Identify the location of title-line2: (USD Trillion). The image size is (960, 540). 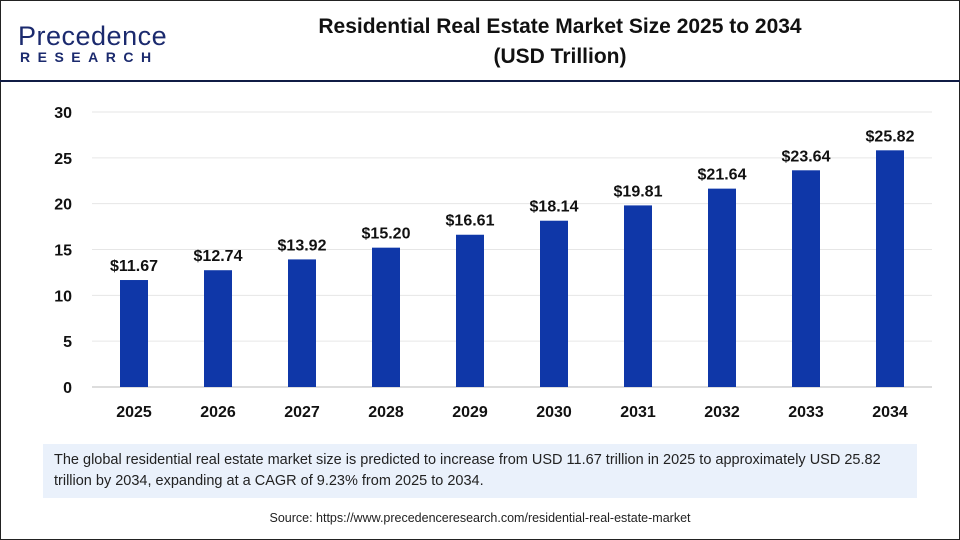
(560, 56).